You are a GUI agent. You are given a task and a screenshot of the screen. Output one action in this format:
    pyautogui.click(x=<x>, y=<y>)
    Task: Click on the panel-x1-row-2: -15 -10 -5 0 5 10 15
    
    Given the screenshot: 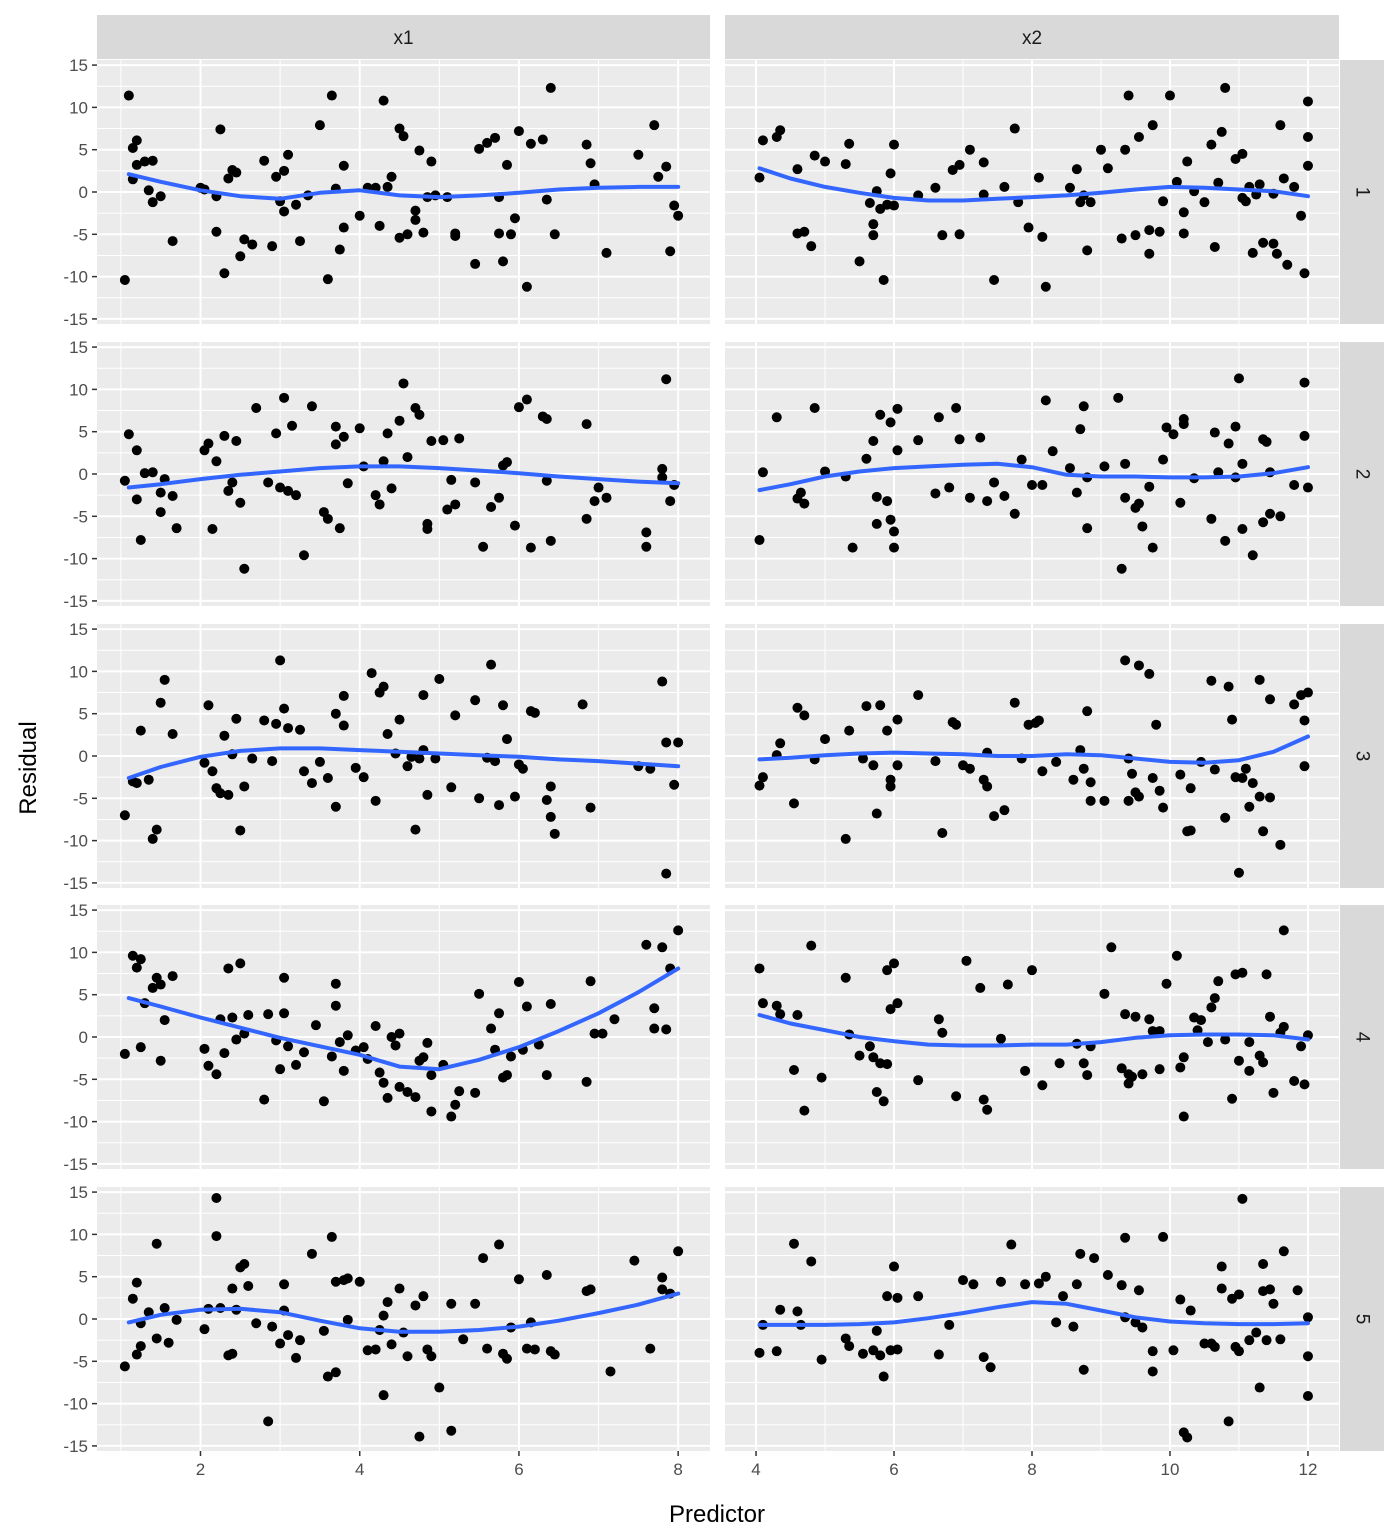 What is the action you would take?
    pyautogui.click(x=386, y=474)
    